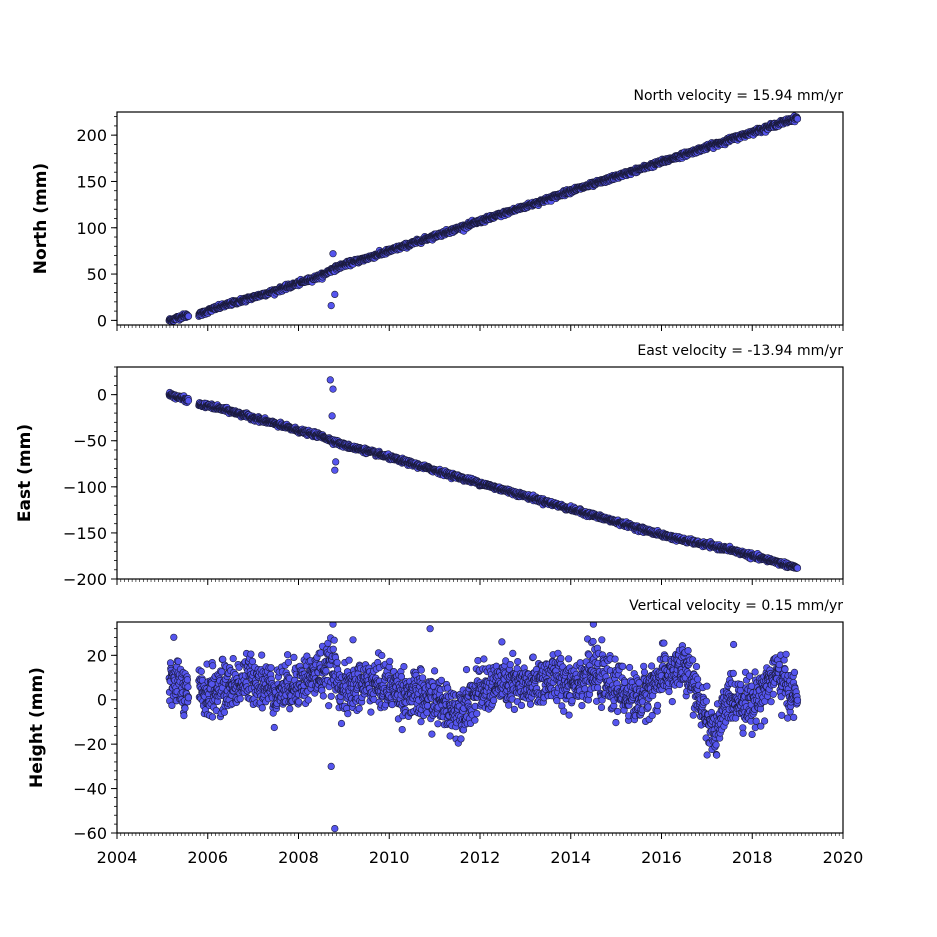  Describe the element at coordinates (483, 474) in the screenshot. I see `points-east` at that location.